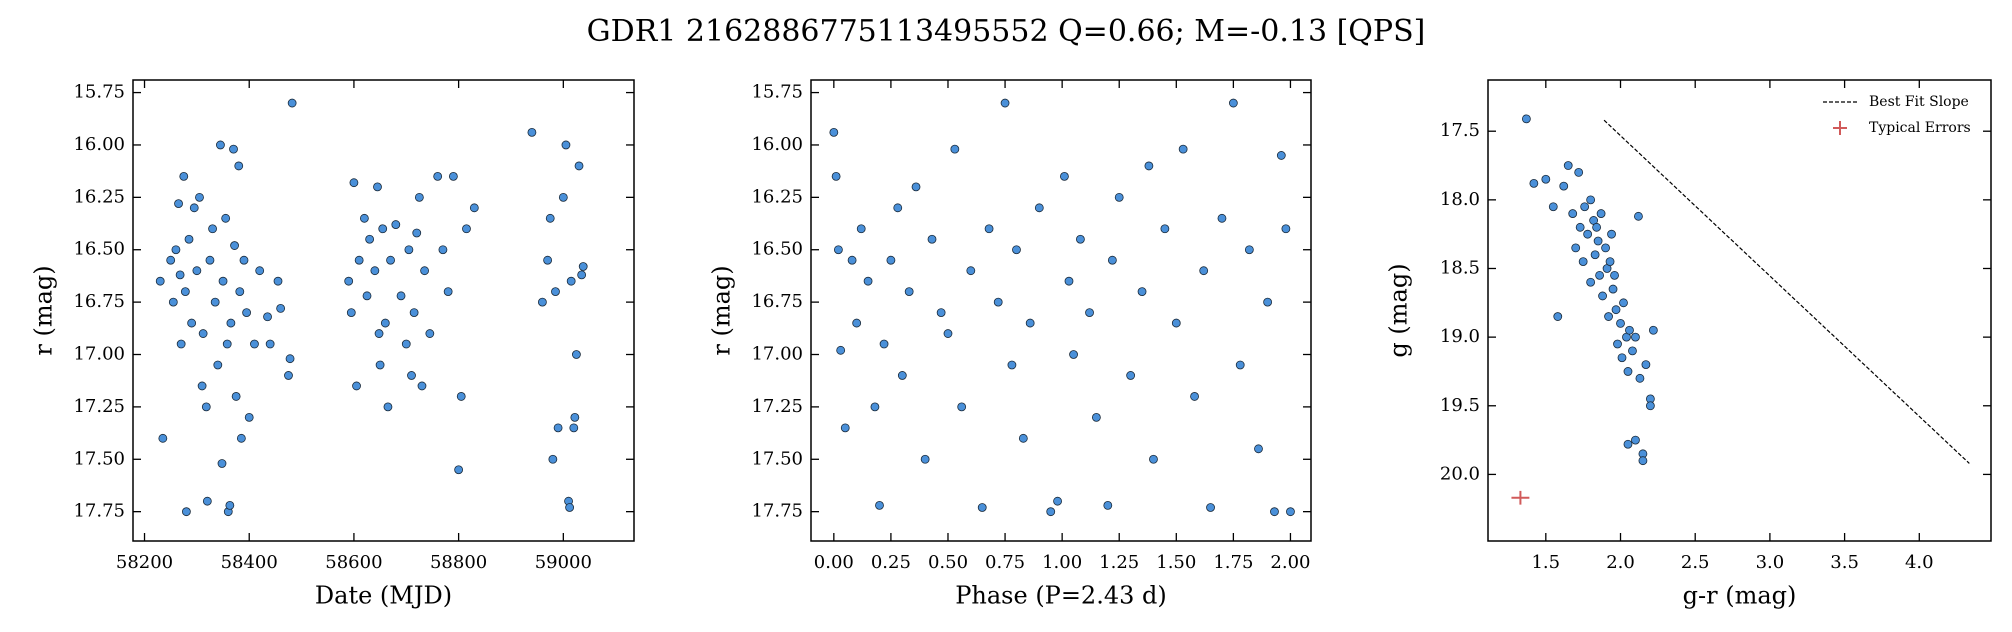 This screenshot has width=2012, height=632. Describe the element at coordinates (777, 92) in the screenshot. I see `y-tick-label: 15.75` at that location.